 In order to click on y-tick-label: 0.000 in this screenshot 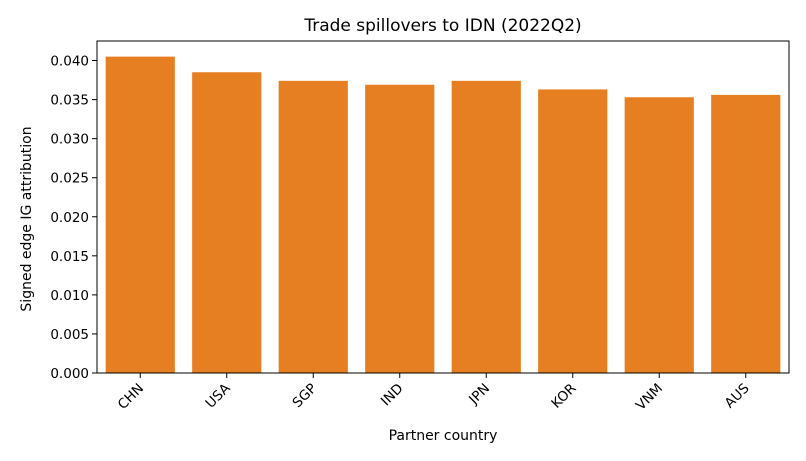, I will do `click(69, 374)`.